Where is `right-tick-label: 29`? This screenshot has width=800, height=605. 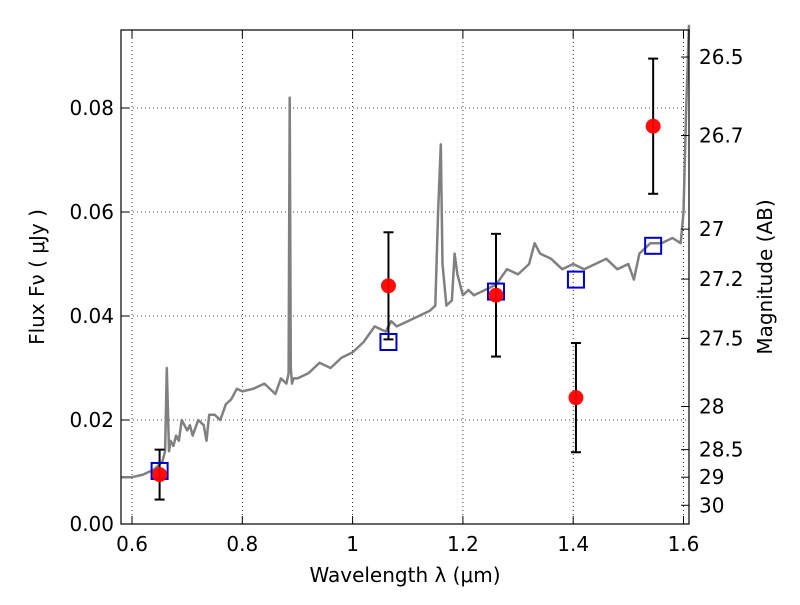 right-tick-label: 29 is located at coordinates (711, 477).